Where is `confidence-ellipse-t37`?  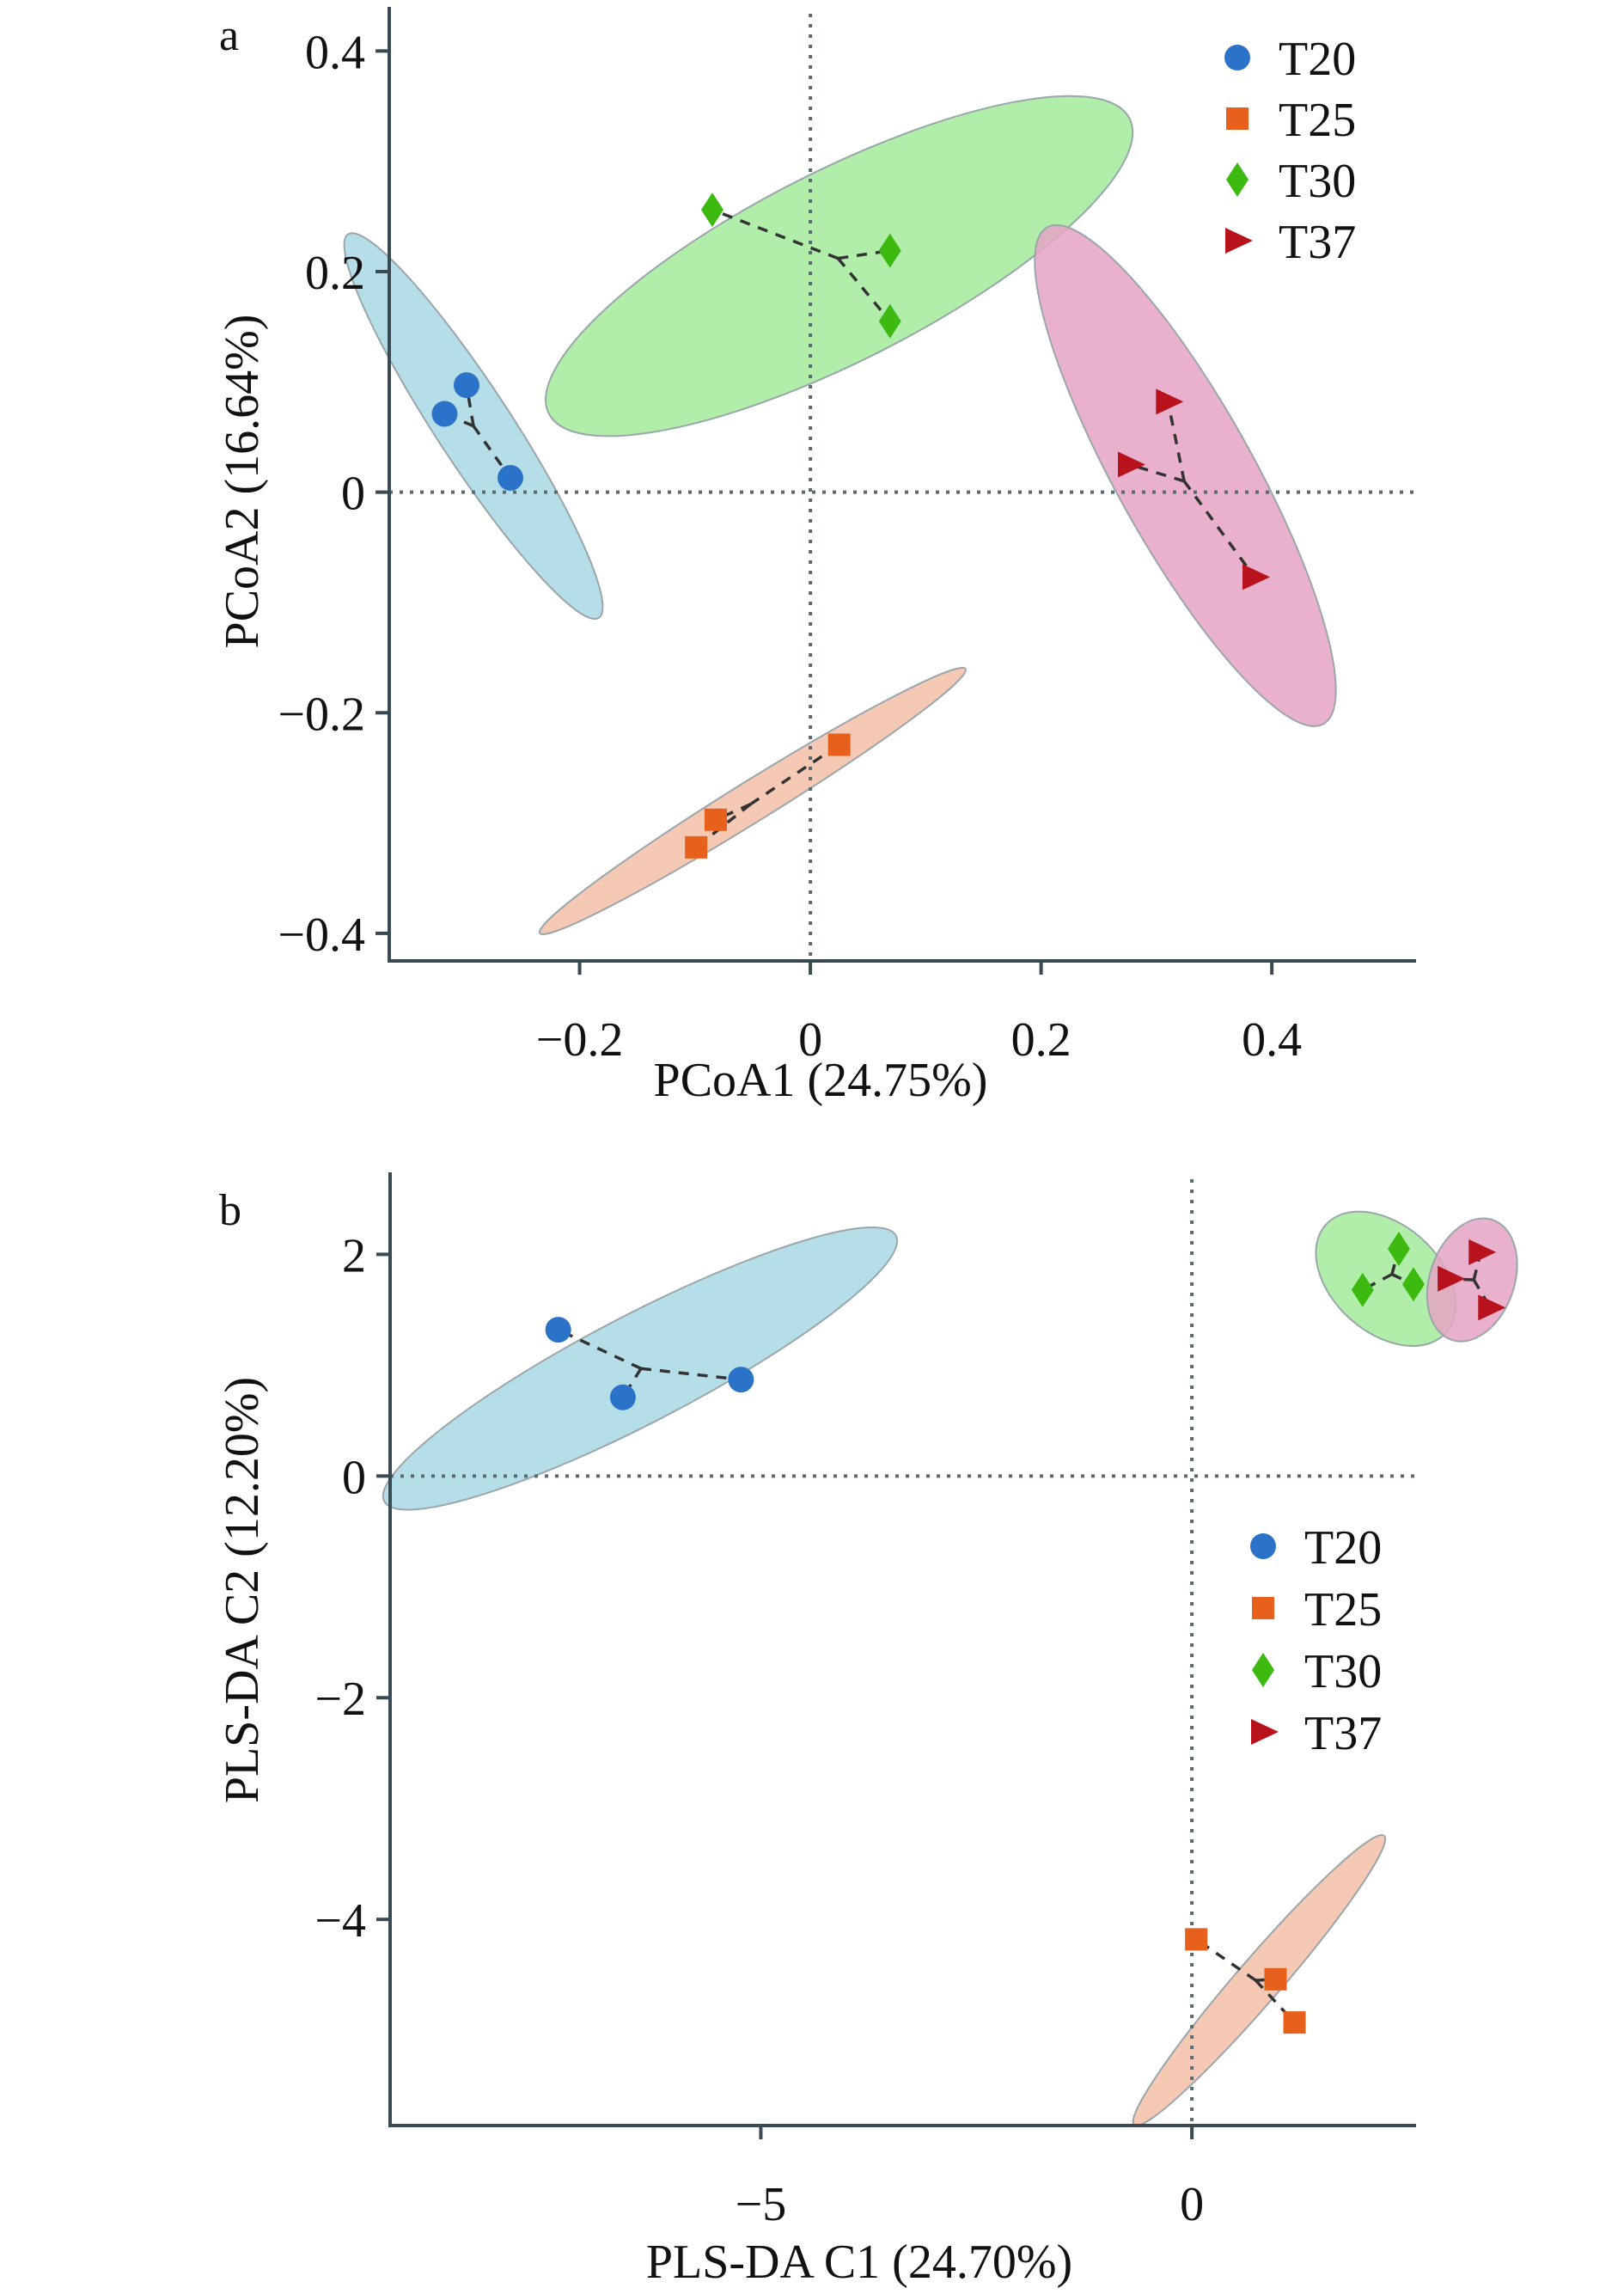
confidence-ellipse-t37 is located at coordinates (1185, 475).